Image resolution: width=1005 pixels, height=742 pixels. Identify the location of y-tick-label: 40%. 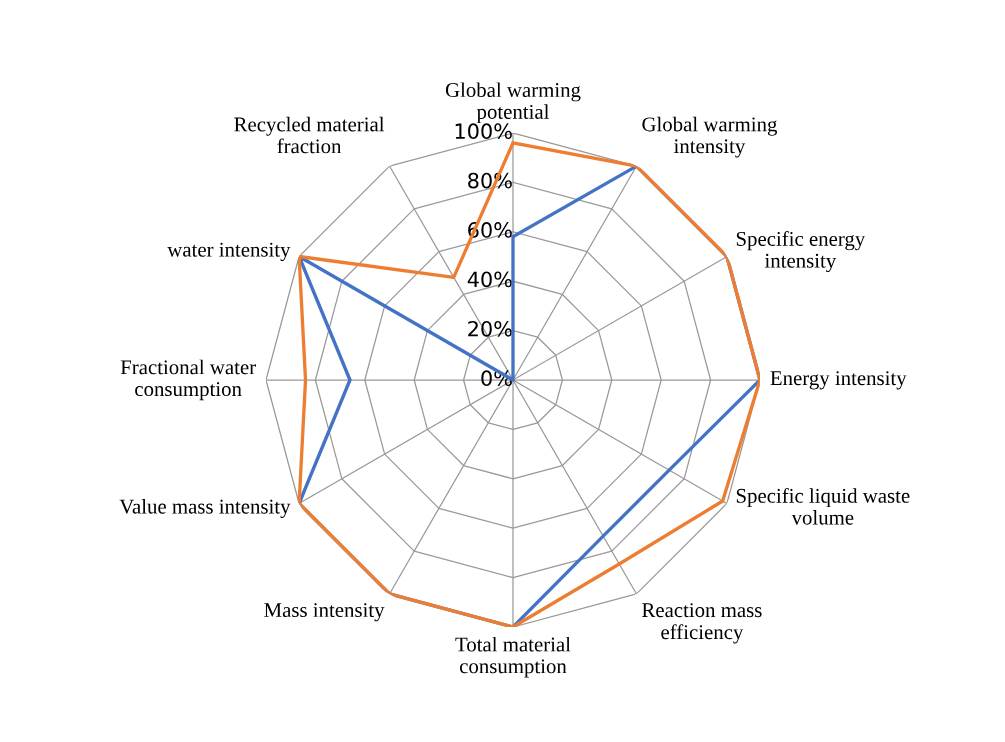
(489, 279).